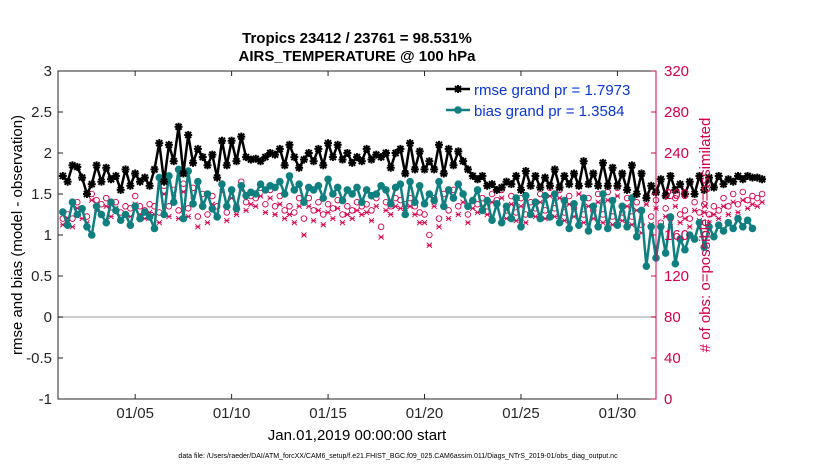 The height and width of the screenshot is (470, 830). Describe the element at coordinates (45, 399) in the screenshot. I see `y-left-tick-label: -1` at that location.